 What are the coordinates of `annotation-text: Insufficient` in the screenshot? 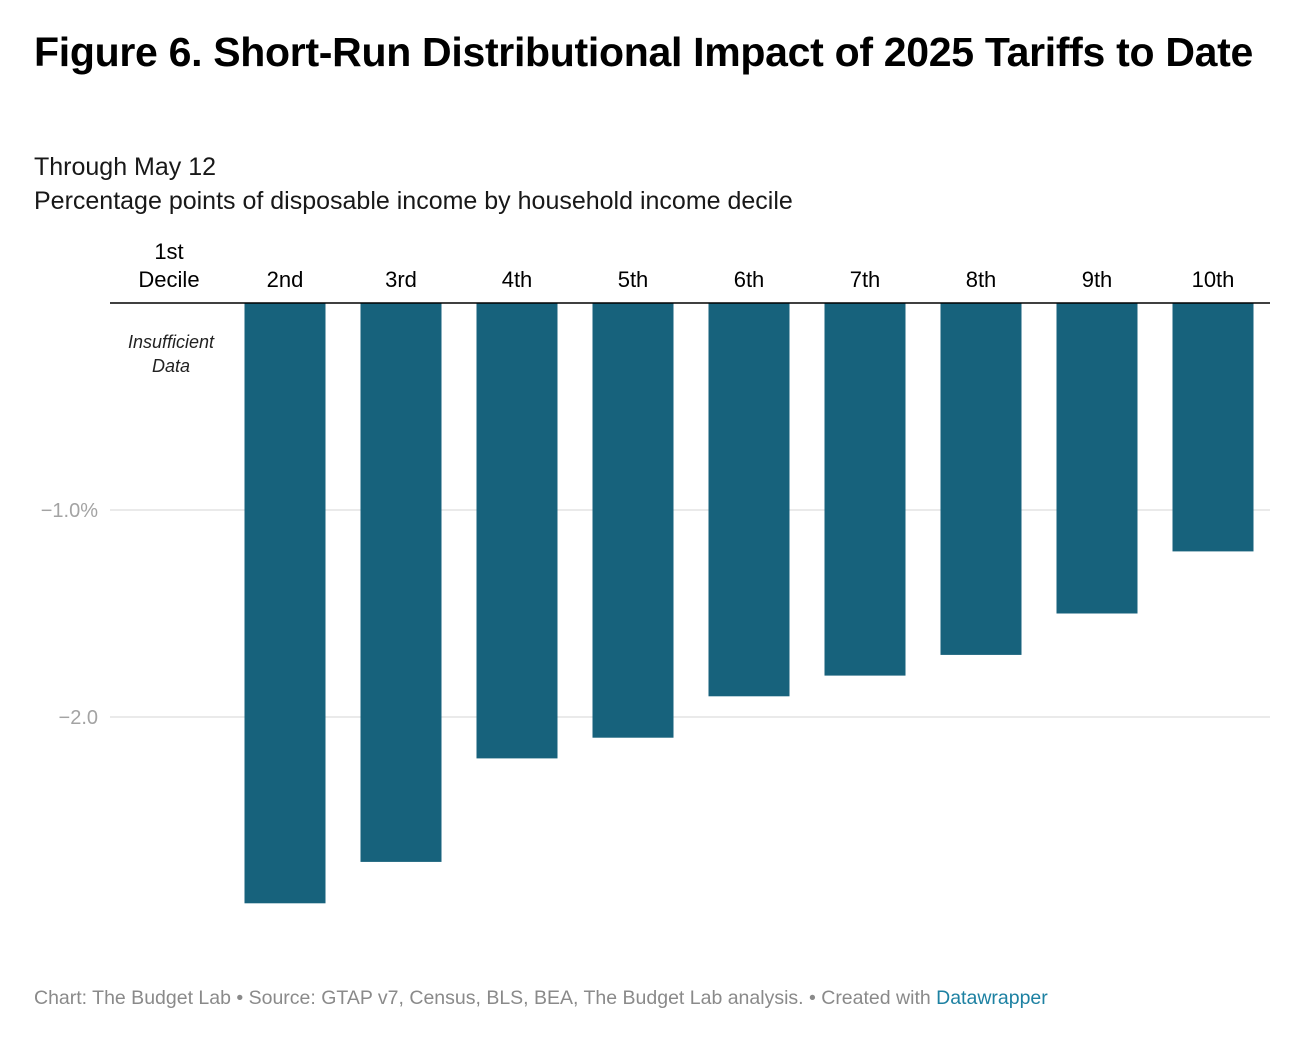 It's located at (171, 342).